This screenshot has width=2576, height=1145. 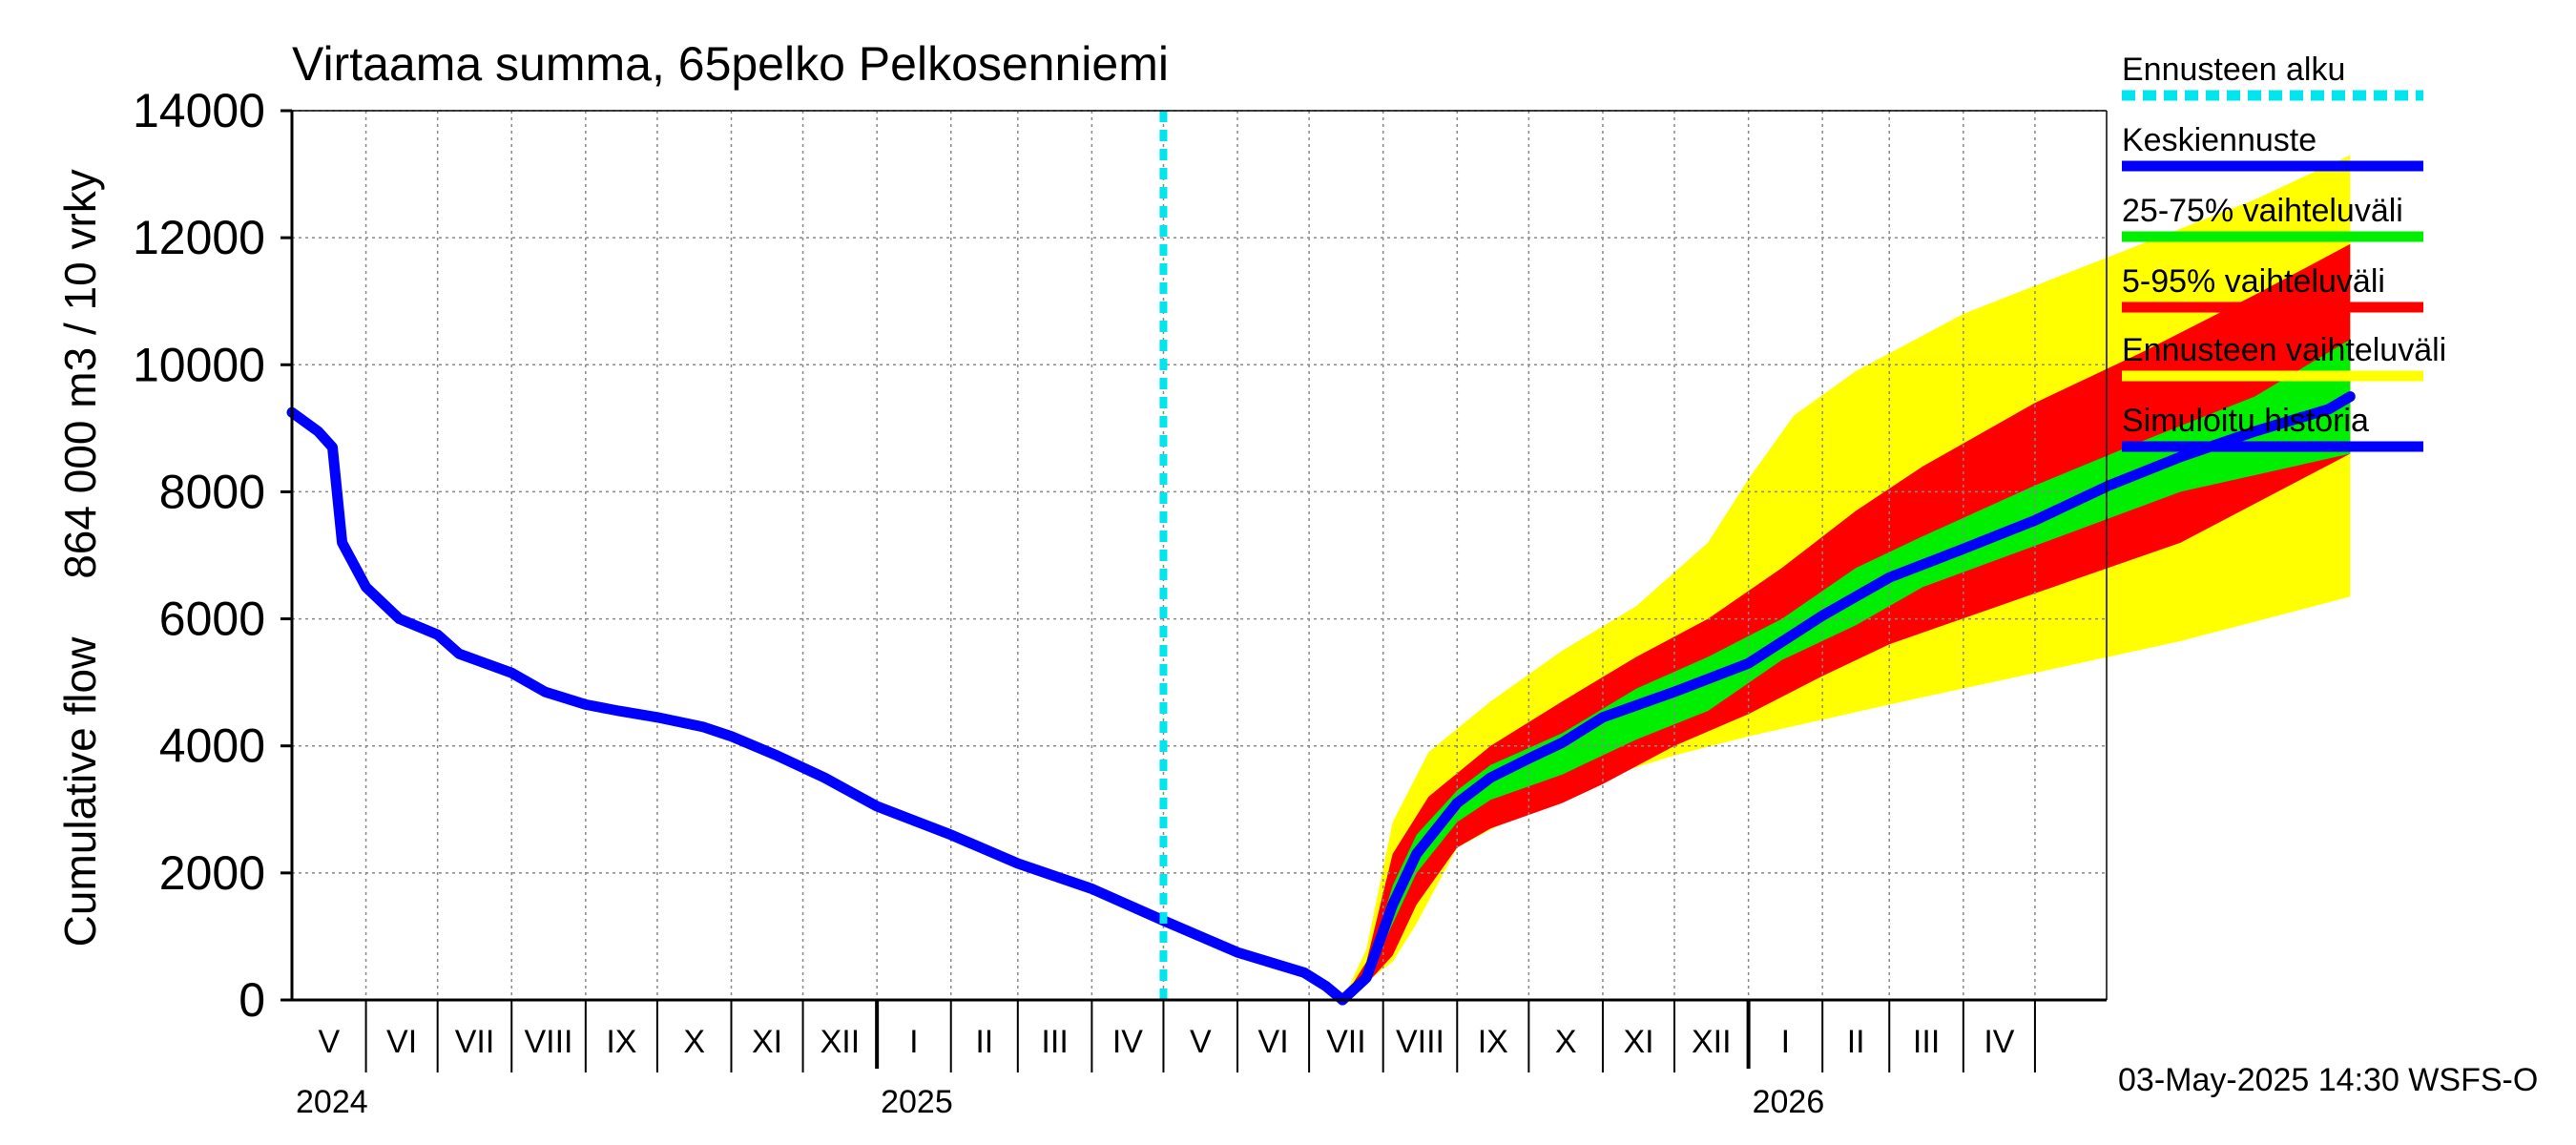 What do you see at coordinates (199, 238) in the screenshot?
I see `y-tick-label: 12000` at bounding box center [199, 238].